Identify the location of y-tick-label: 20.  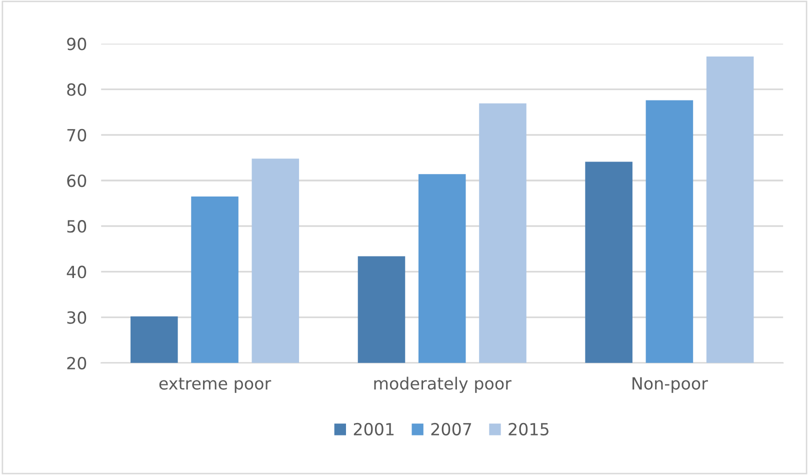
(76, 363).